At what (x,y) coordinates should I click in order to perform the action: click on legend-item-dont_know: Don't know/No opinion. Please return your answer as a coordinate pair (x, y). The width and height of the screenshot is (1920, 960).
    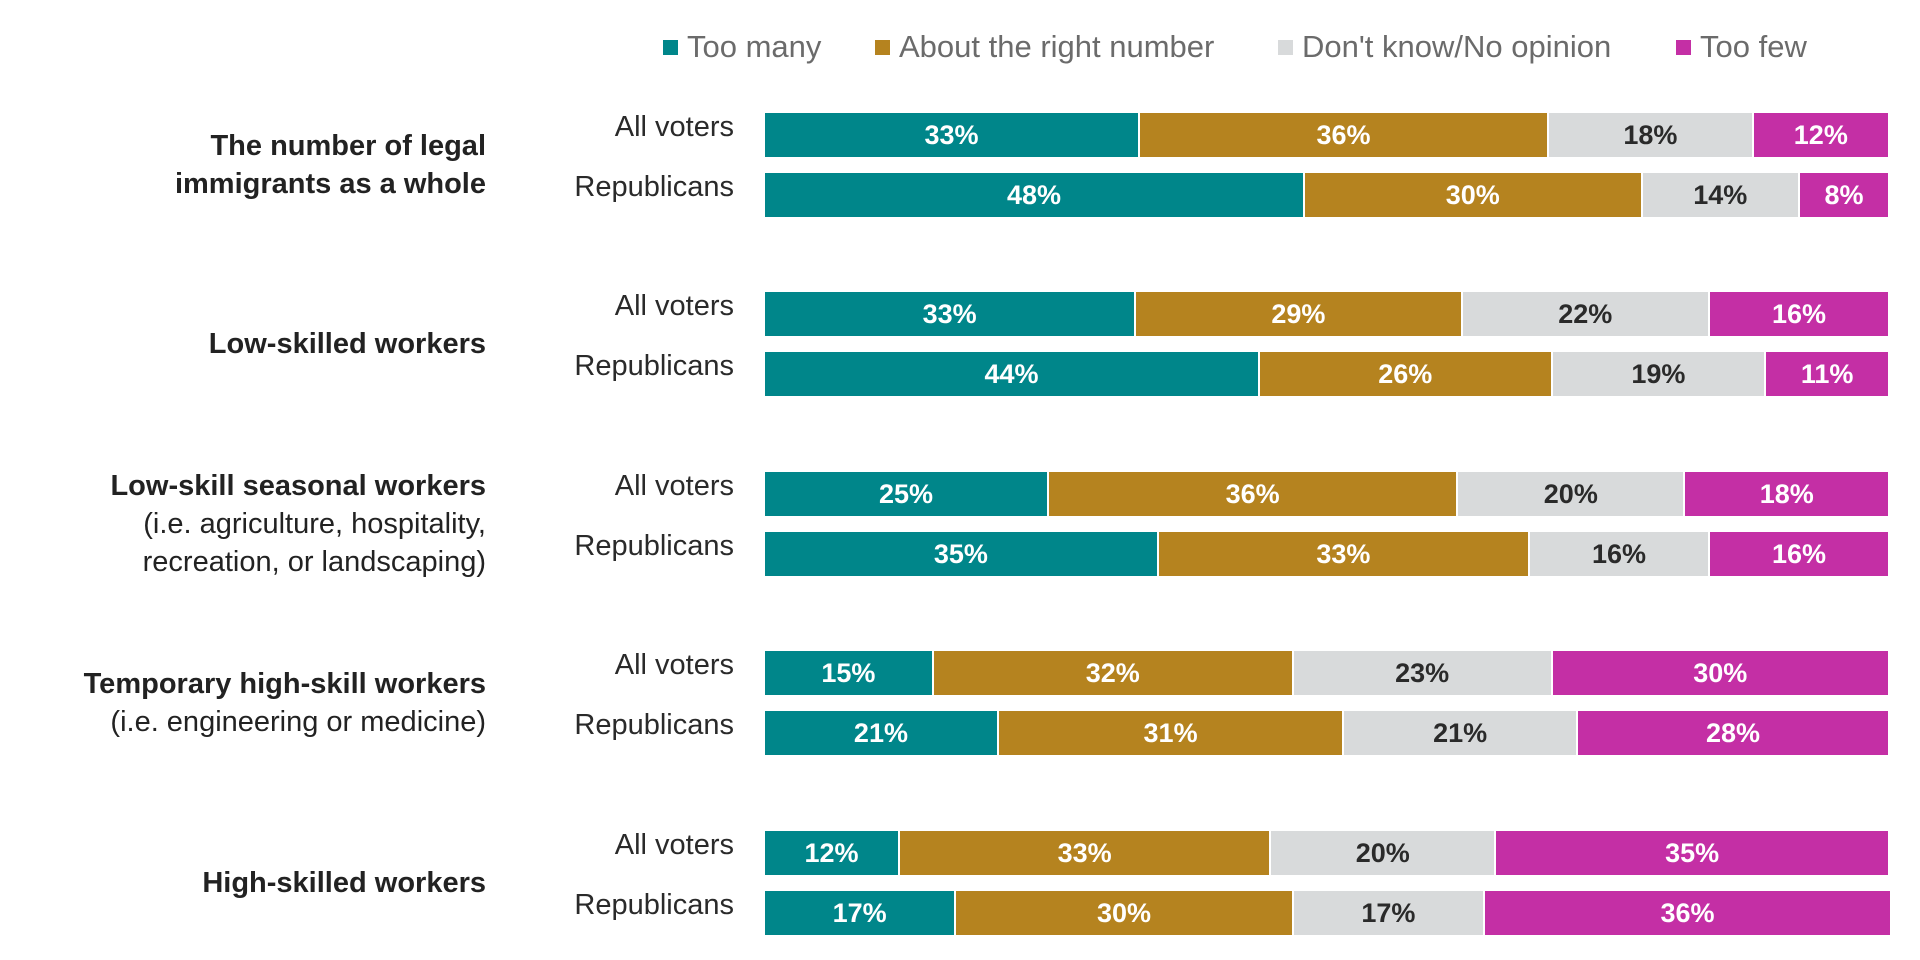
    Looking at the image, I should click on (1444, 47).